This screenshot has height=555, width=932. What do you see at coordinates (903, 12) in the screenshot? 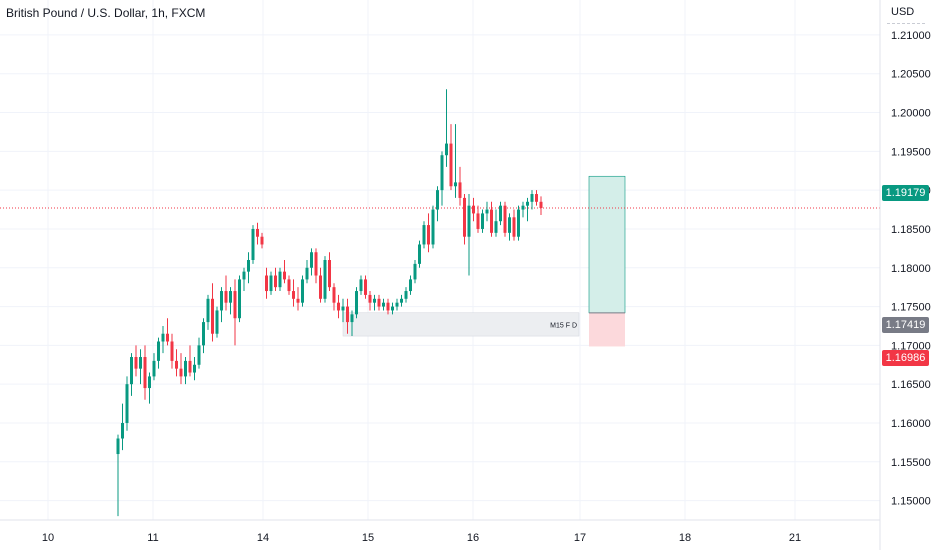
I see `currency-label: USD` at bounding box center [903, 12].